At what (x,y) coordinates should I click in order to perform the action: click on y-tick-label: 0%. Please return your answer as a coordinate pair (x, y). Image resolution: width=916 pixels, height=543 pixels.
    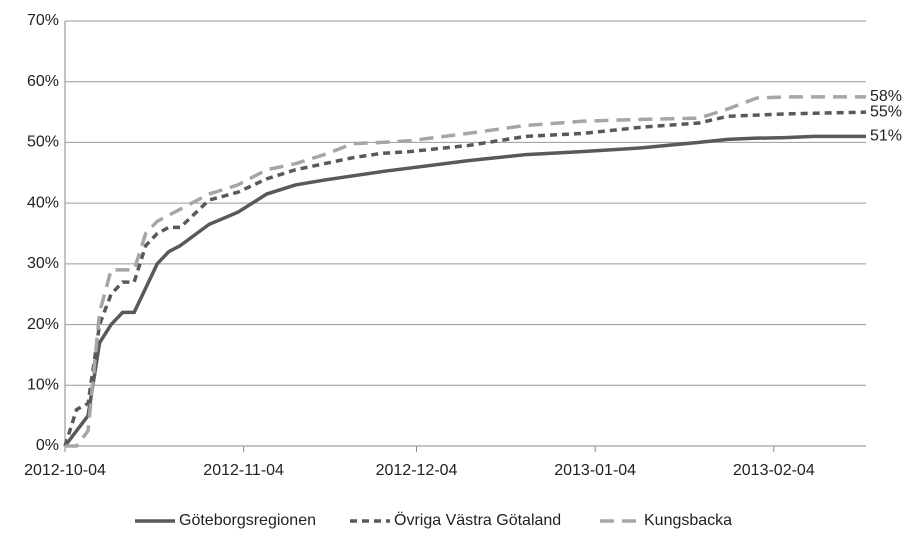
    Looking at the image, I should click on (47, 445).